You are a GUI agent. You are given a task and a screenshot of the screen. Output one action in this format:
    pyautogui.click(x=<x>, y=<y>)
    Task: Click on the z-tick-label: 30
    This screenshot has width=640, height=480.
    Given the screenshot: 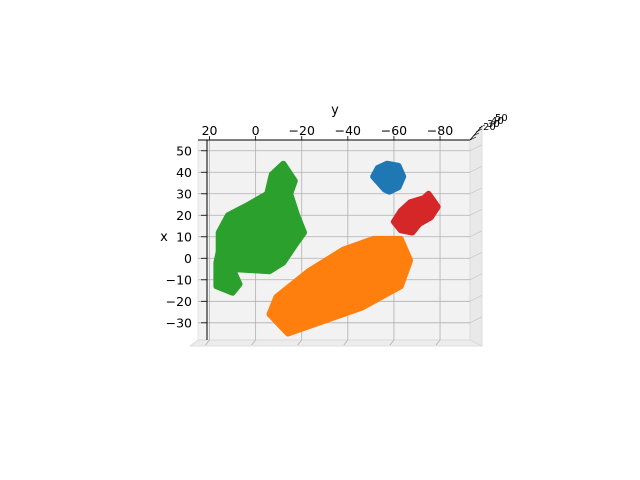 What is the action you would take?
    pyautogui.click(x=493, y=124)
    